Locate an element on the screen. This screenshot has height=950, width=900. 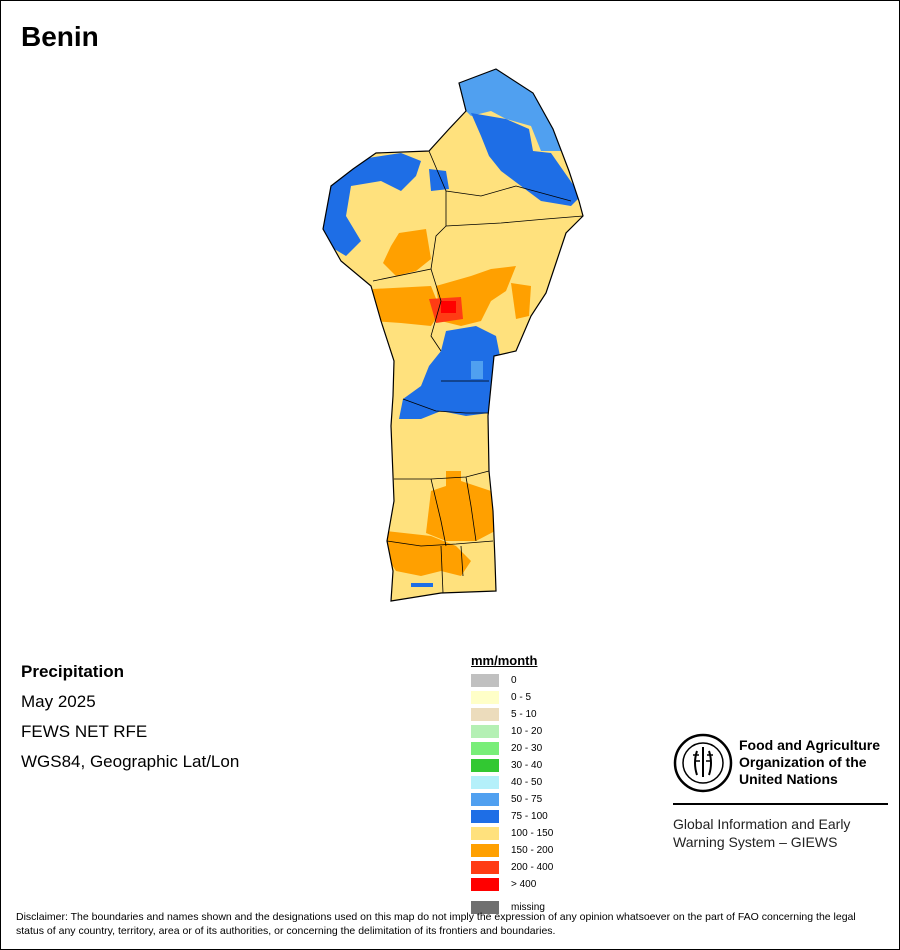
legend-label: 10 - 20 is located at coordinates (527, 731).